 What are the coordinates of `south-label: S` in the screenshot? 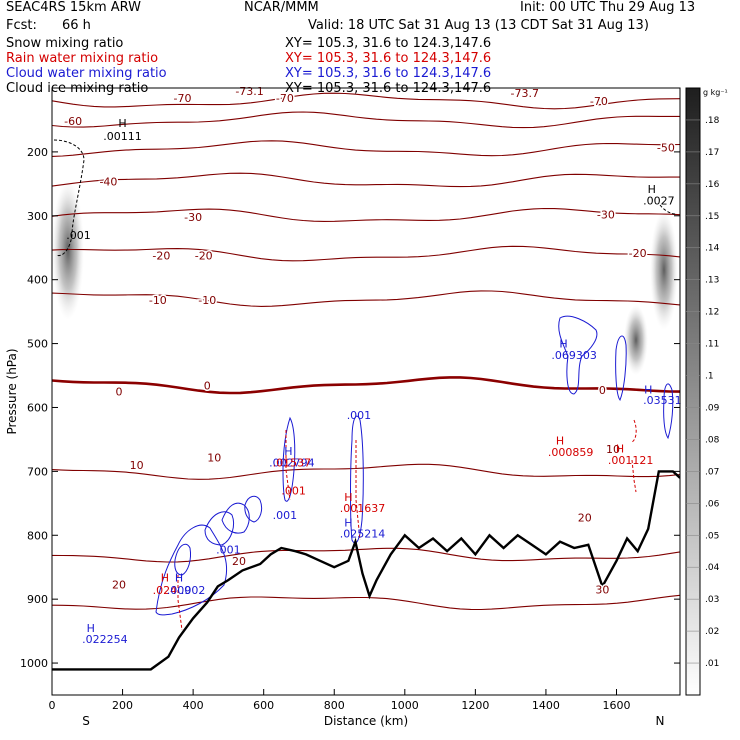 It's located at (86, 721).